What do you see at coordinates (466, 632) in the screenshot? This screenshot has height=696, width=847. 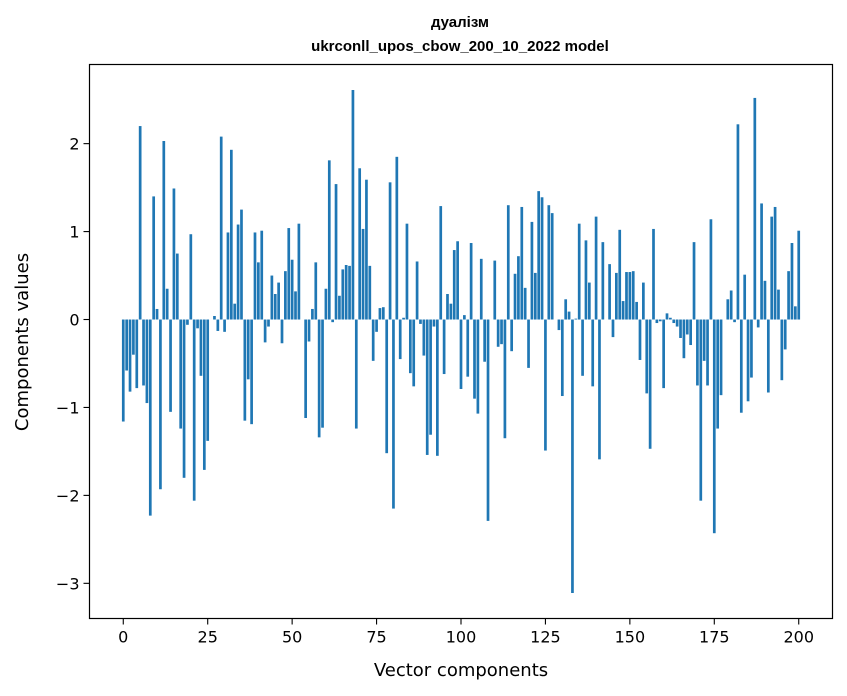 I see `x-axis-ticks: 0 25 50 75 100 125 150 175 200` at bounding box center [466, 632].